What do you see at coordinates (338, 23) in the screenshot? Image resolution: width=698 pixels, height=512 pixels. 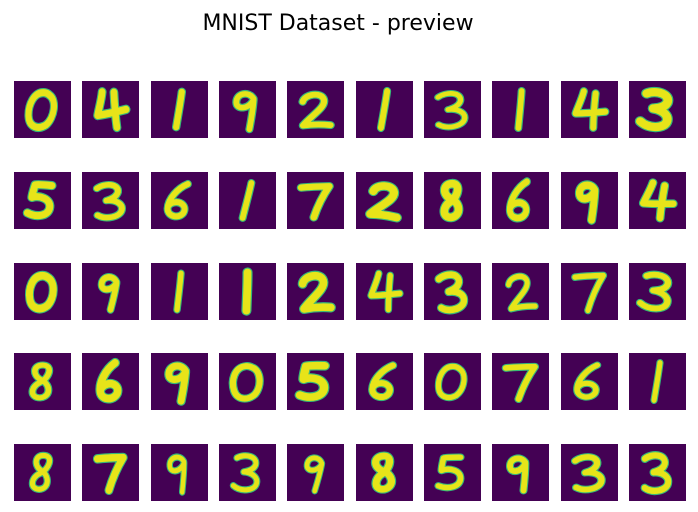 I see `figure-title: MNIST Dataset - preview` at bounding box center [338, 23].